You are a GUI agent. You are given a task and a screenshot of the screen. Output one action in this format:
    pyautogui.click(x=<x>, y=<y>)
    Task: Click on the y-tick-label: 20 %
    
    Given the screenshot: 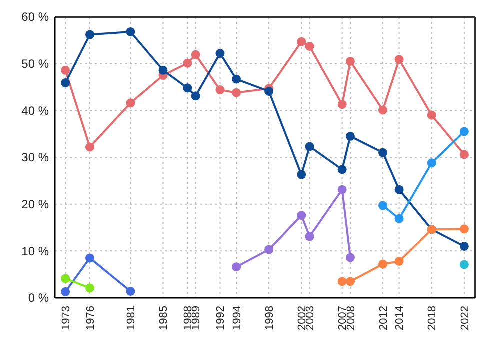 What is the action you would take?
    pyautogui.click(x=36, y=205)
    